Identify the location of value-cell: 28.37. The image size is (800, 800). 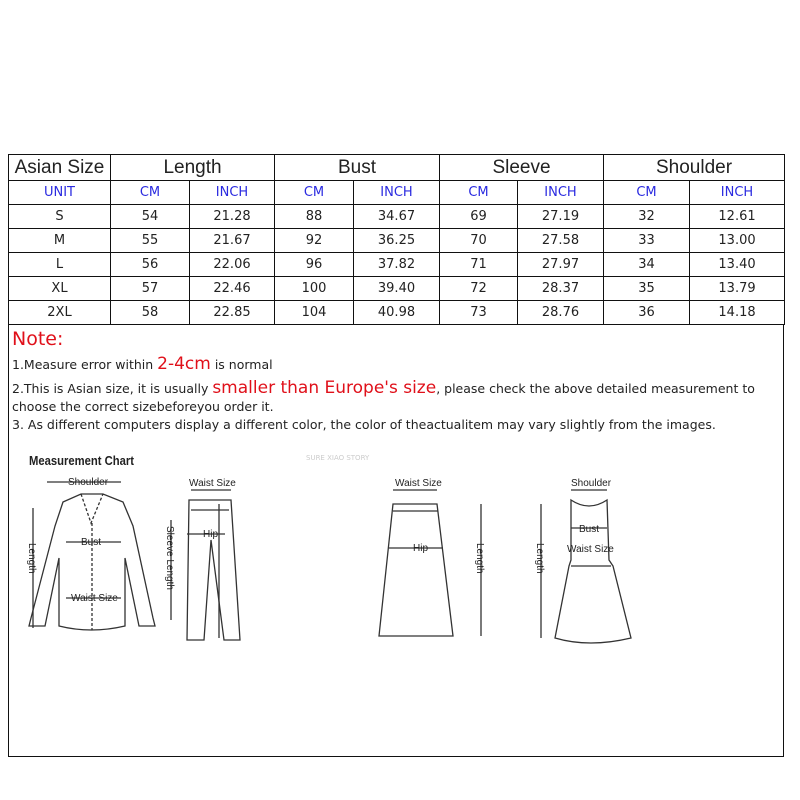
(560, 288).